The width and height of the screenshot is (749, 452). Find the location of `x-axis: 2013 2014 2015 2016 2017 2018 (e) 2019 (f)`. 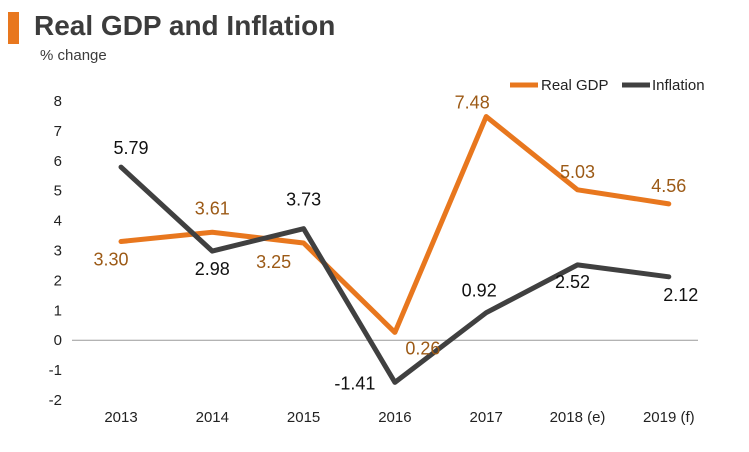

x-axis: 2013 2014 2015 2016 2017 2018 (e) 2019 (f) is located at coordinates (399, 417).